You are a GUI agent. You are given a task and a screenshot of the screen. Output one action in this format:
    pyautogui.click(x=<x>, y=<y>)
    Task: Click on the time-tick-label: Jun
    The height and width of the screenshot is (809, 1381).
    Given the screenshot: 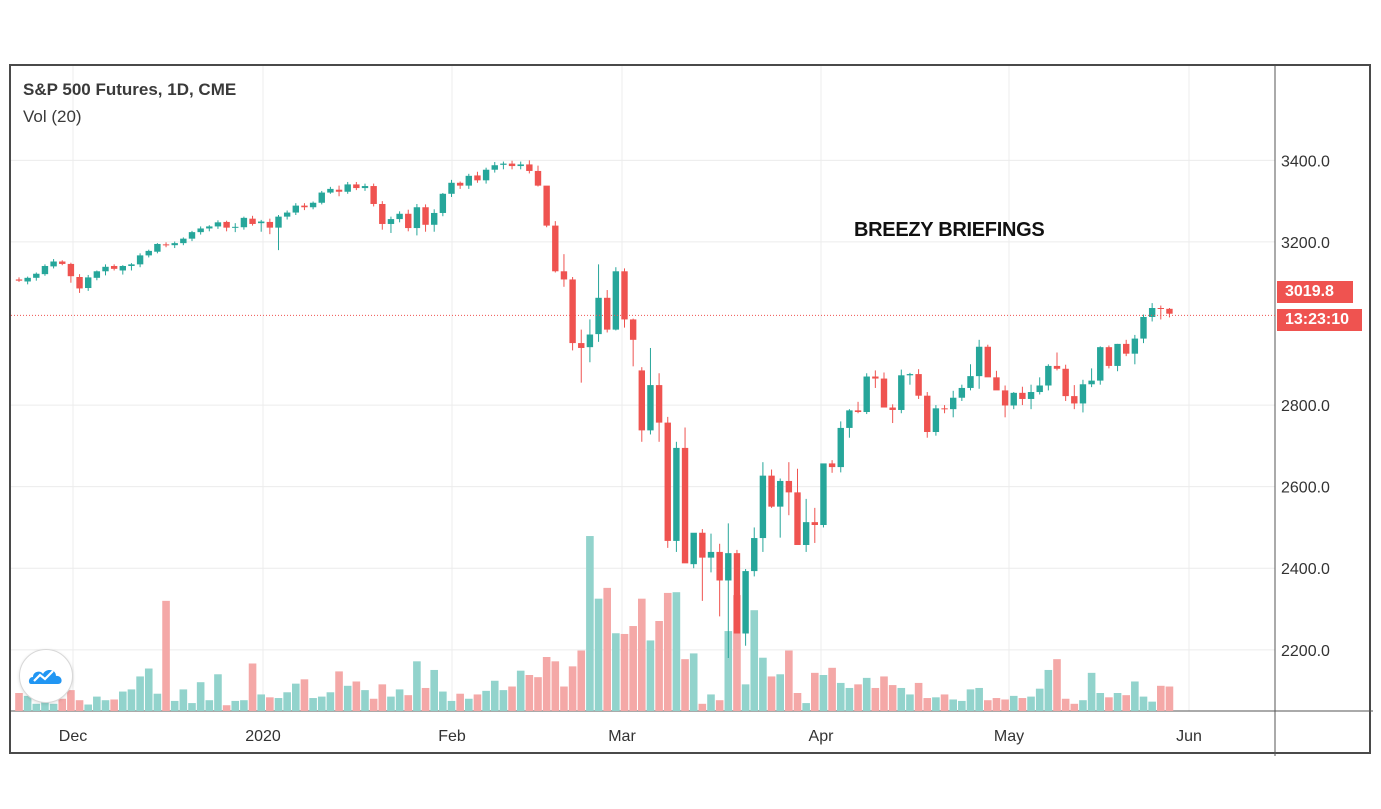 What is the action you would take?
    pyautogui.click(x=1189, y=736)
    